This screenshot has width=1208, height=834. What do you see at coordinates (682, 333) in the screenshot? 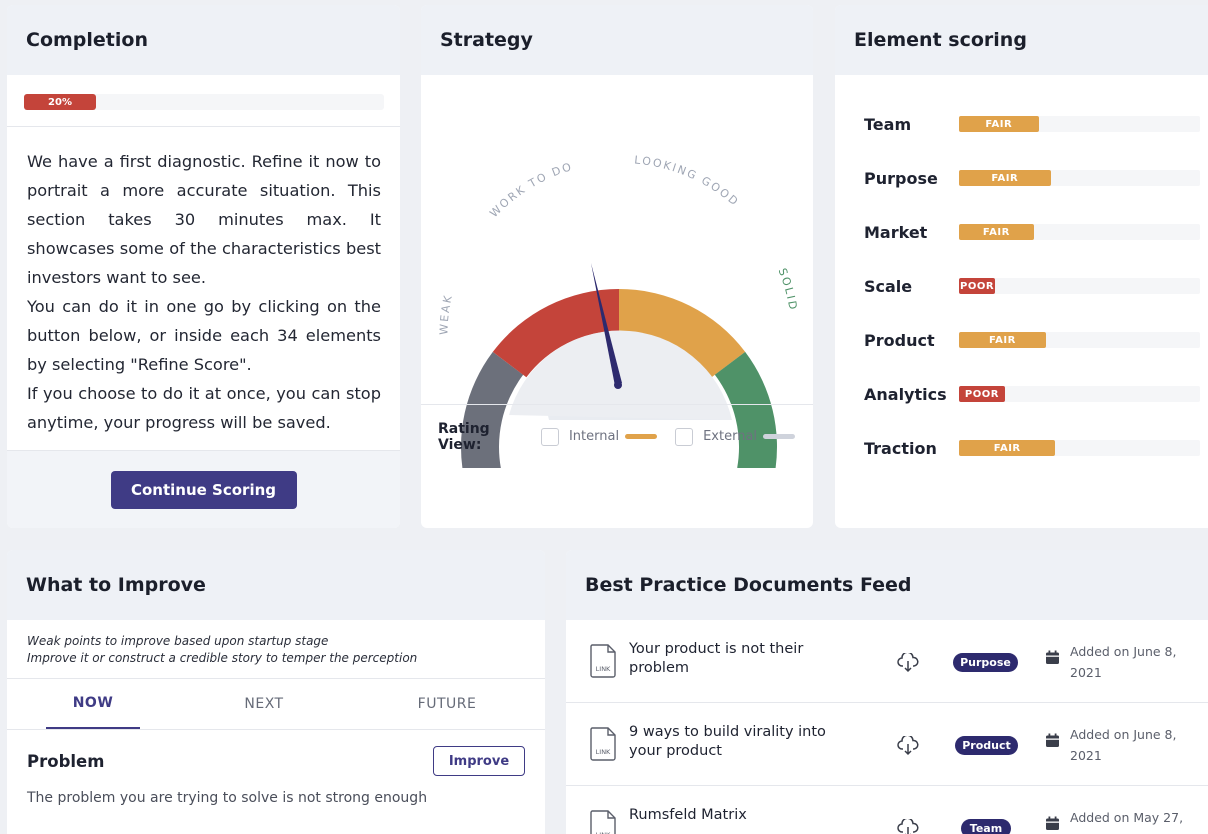
I see `gauge-segment-looking-good` at bounding box center [682, 333].